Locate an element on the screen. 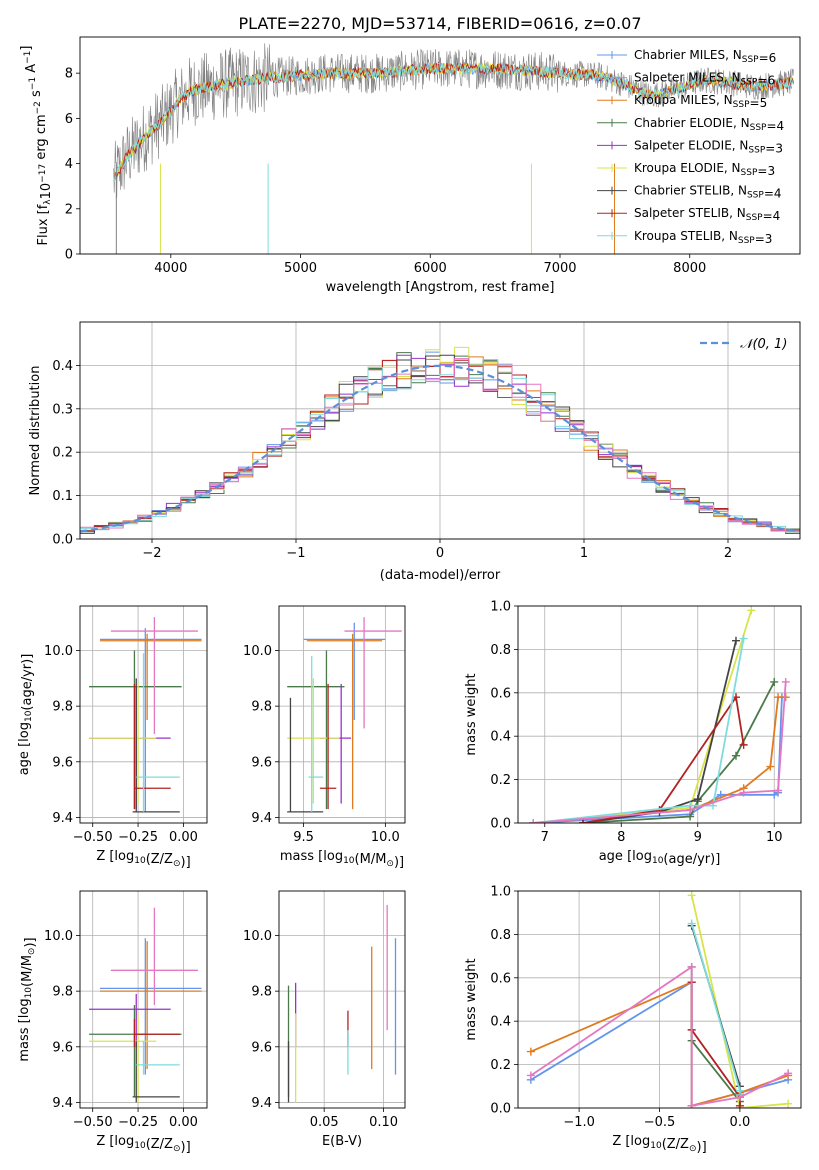 This screenshot has height=1170, width=819. label-part: Kroupa ELODIE, N is located at coordinates (687, 168).